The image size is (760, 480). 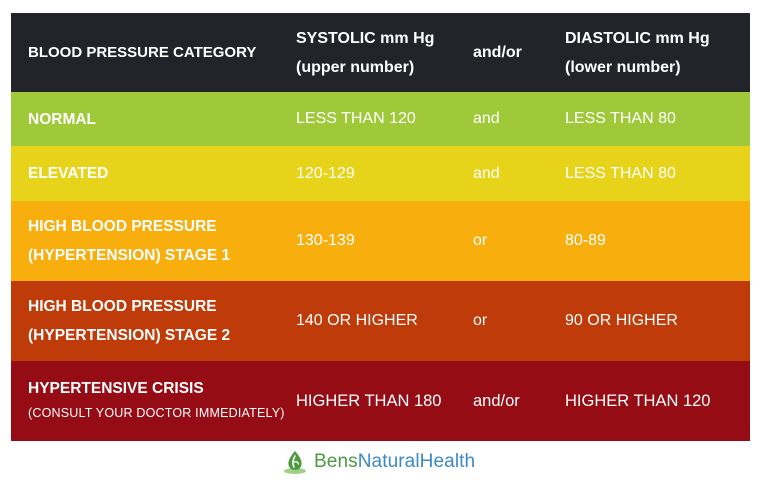 What do you see at coordinates (295, 462) in the screenshot?
I see `leaf-drop-icon` at bounding box center [295, 462].